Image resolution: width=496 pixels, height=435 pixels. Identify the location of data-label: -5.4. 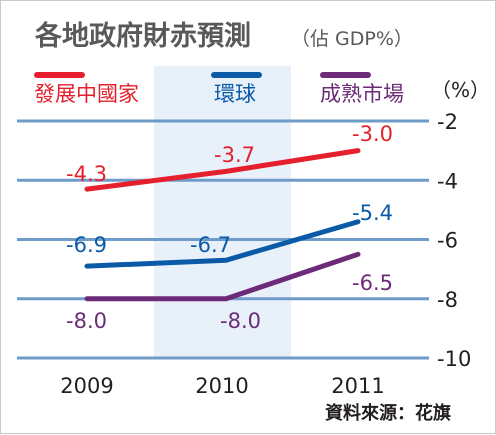
(372, 213).